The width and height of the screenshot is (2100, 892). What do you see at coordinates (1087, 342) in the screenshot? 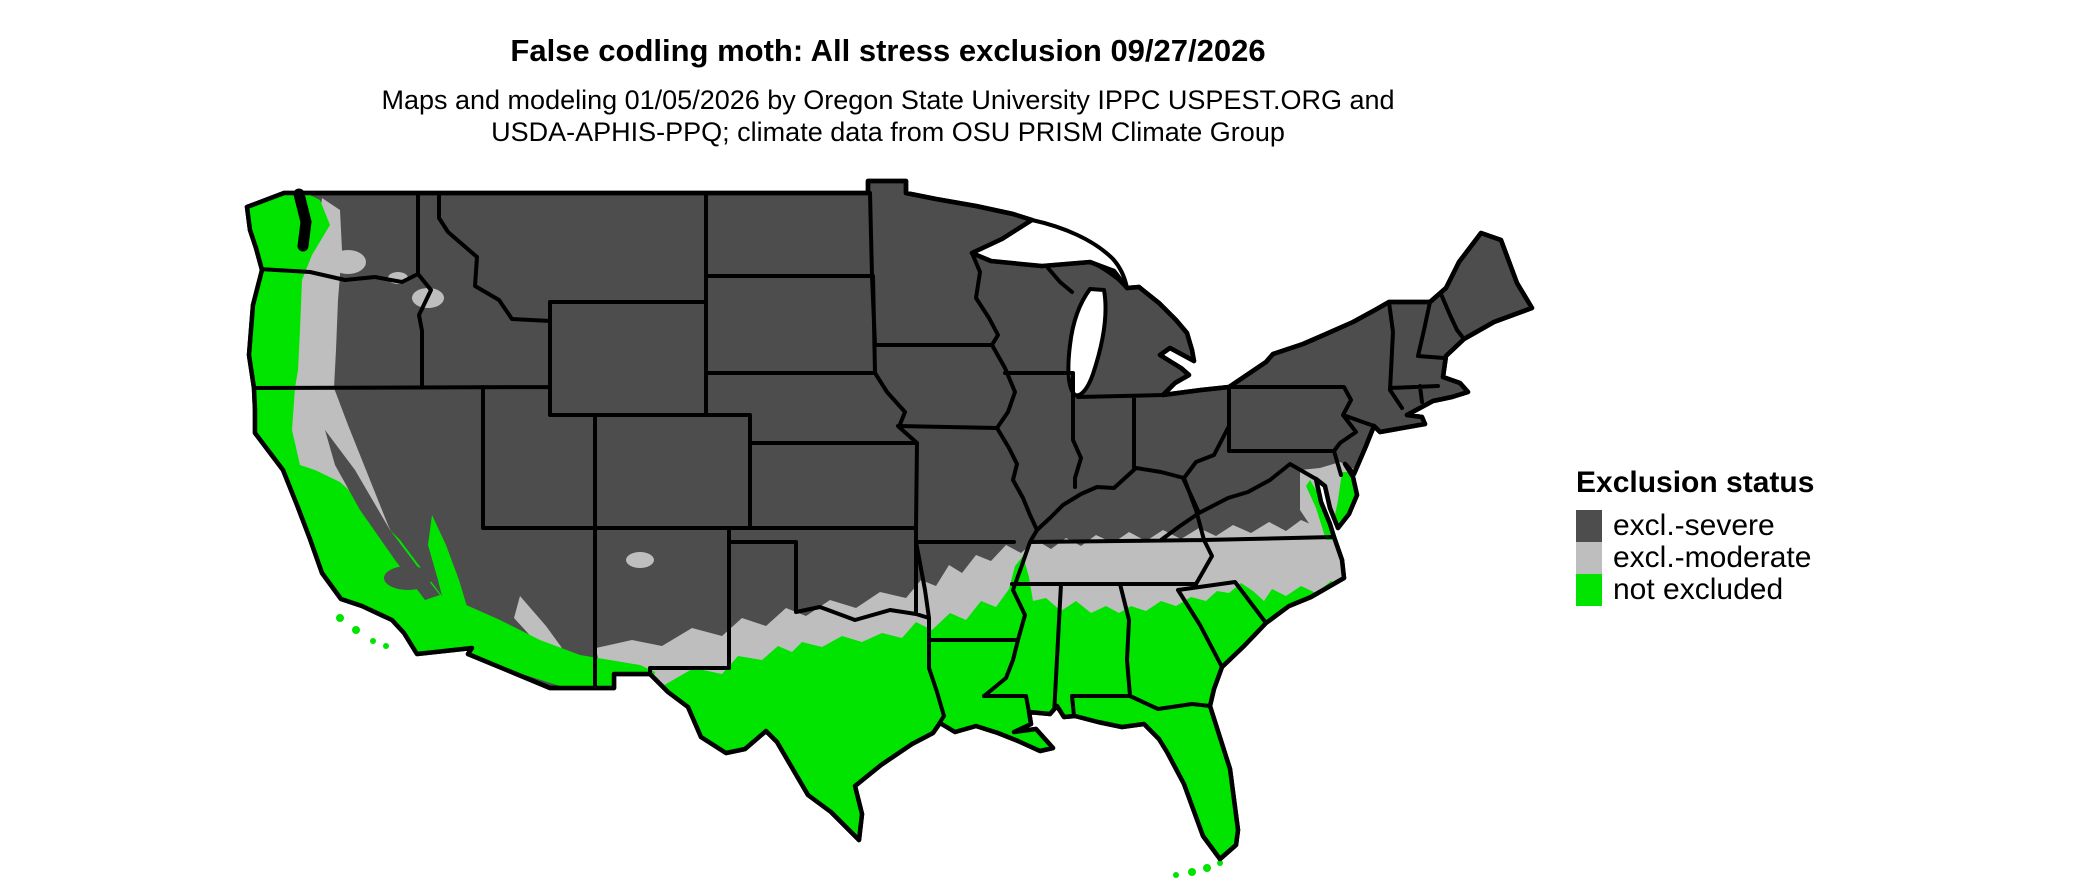
I see `lake-michigan` at bounding box center [1087, 342].